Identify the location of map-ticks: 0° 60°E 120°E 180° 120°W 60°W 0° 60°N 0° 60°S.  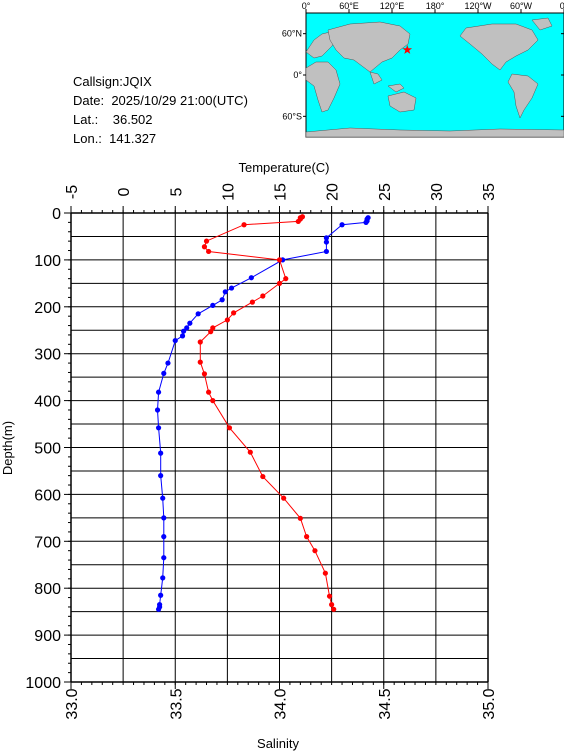
(423, 61).